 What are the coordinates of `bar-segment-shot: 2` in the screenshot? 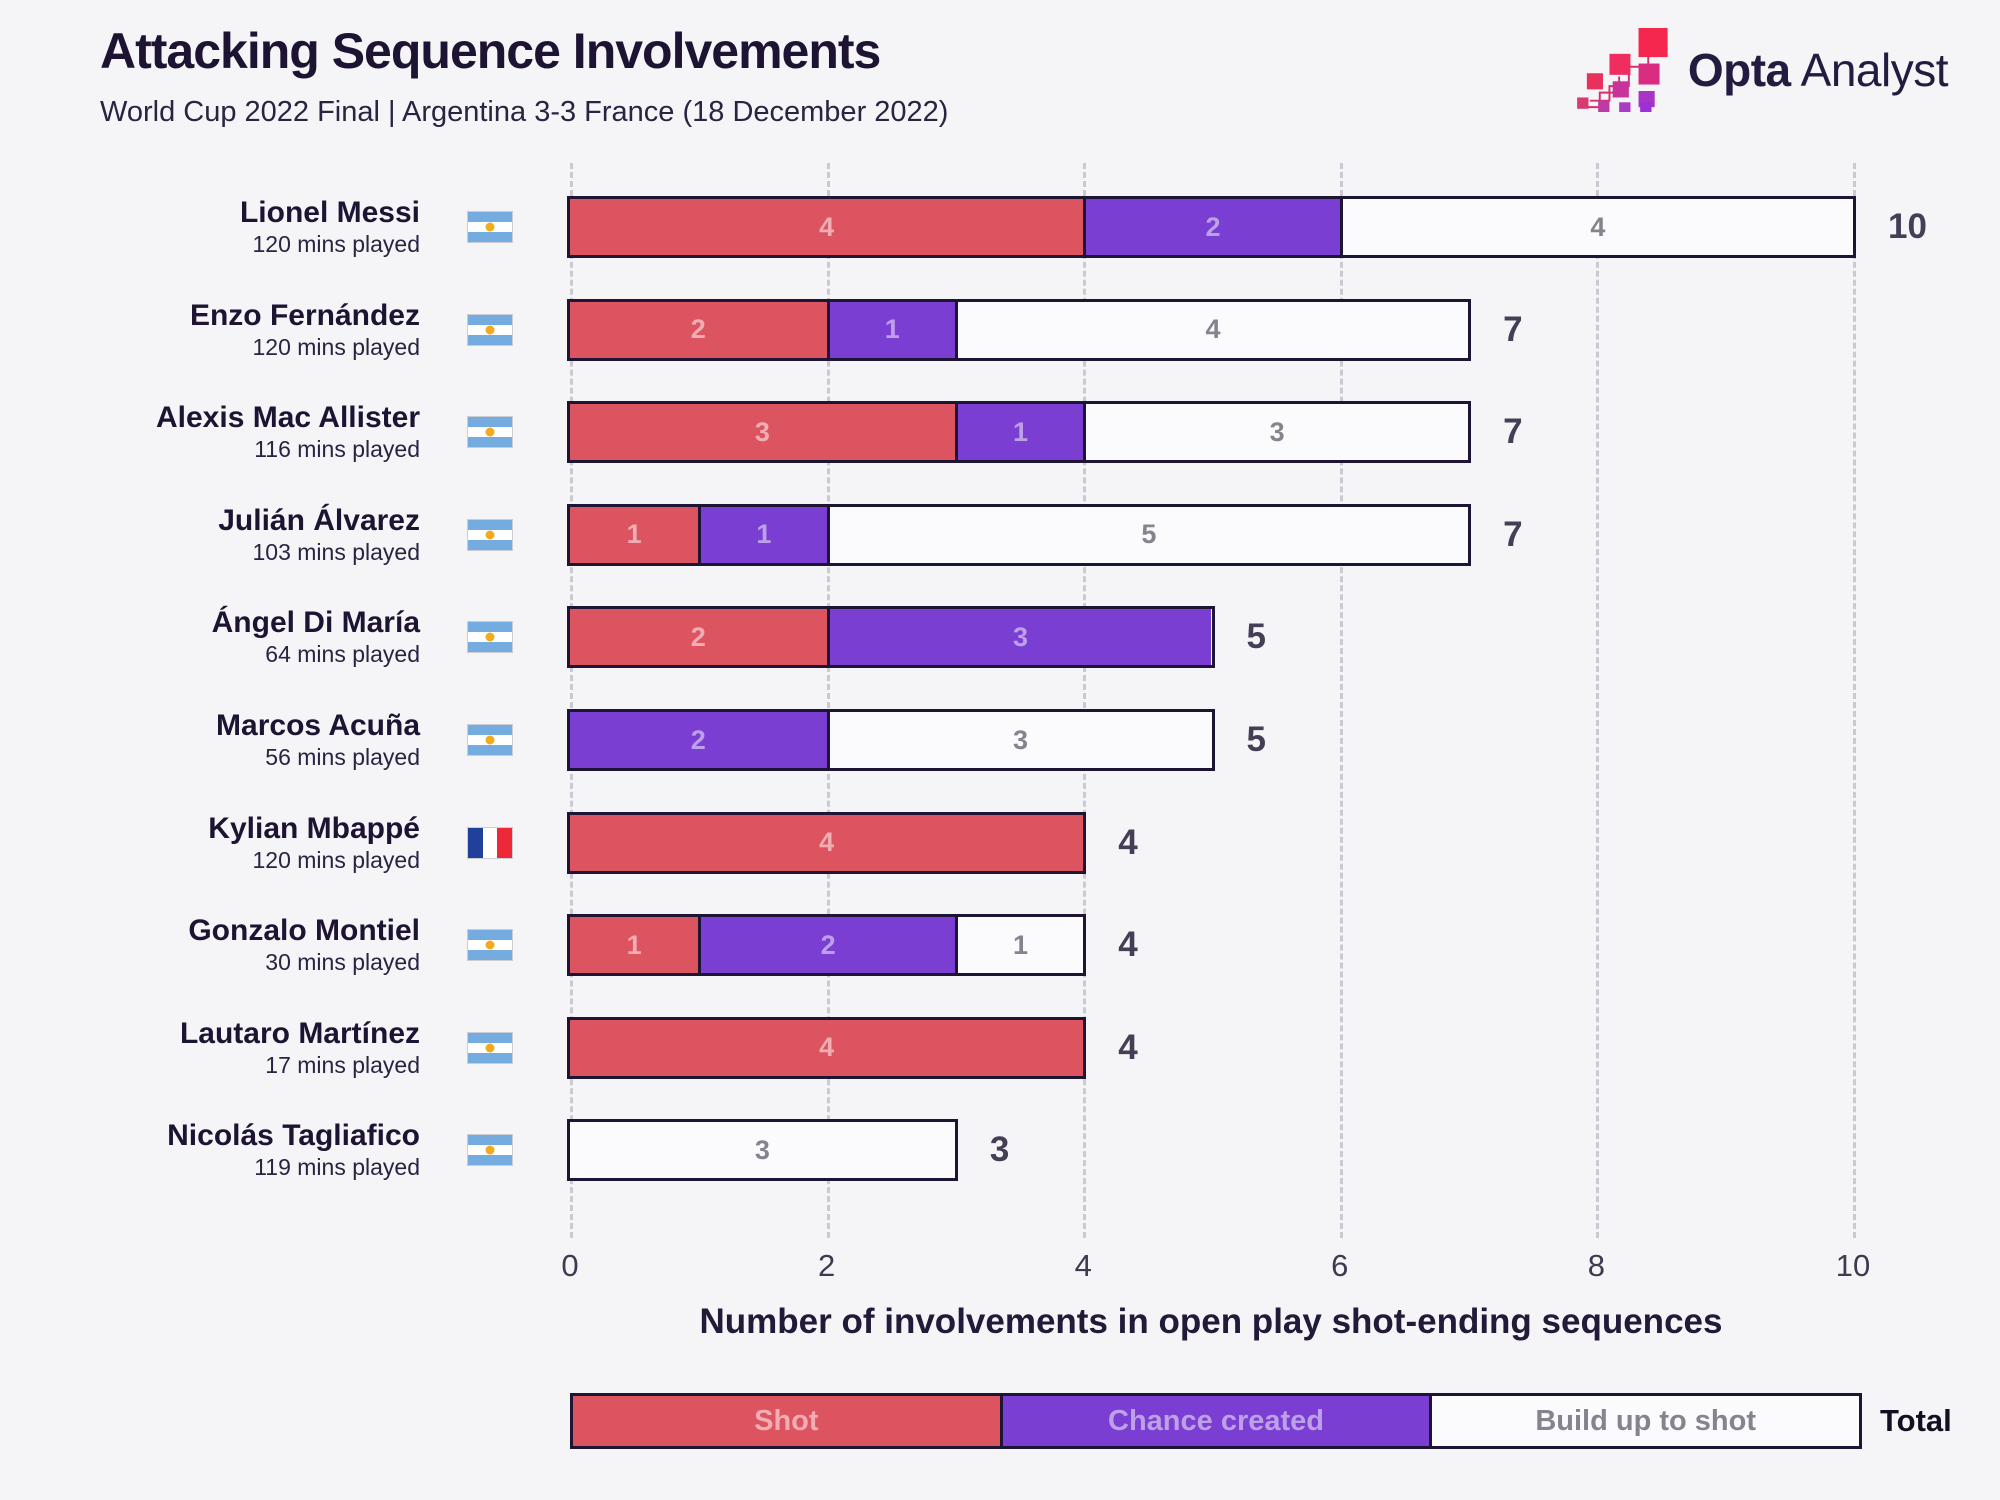 It's located at (698, 329).